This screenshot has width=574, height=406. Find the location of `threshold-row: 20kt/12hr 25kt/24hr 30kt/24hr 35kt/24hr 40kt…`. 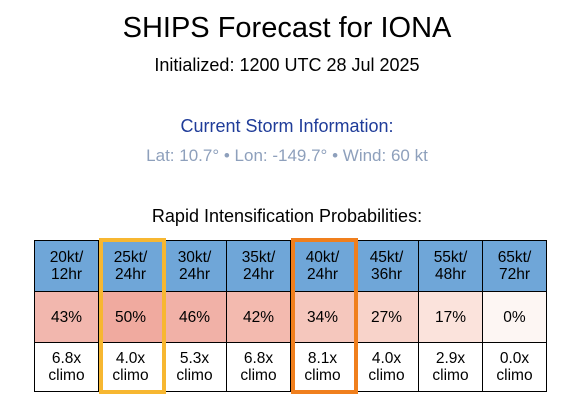

threshold-row: 20kt/12hr 25kt/24hr 30kt/24hr 35kt/24hr 40kt… is located at coordinates (290, 266).